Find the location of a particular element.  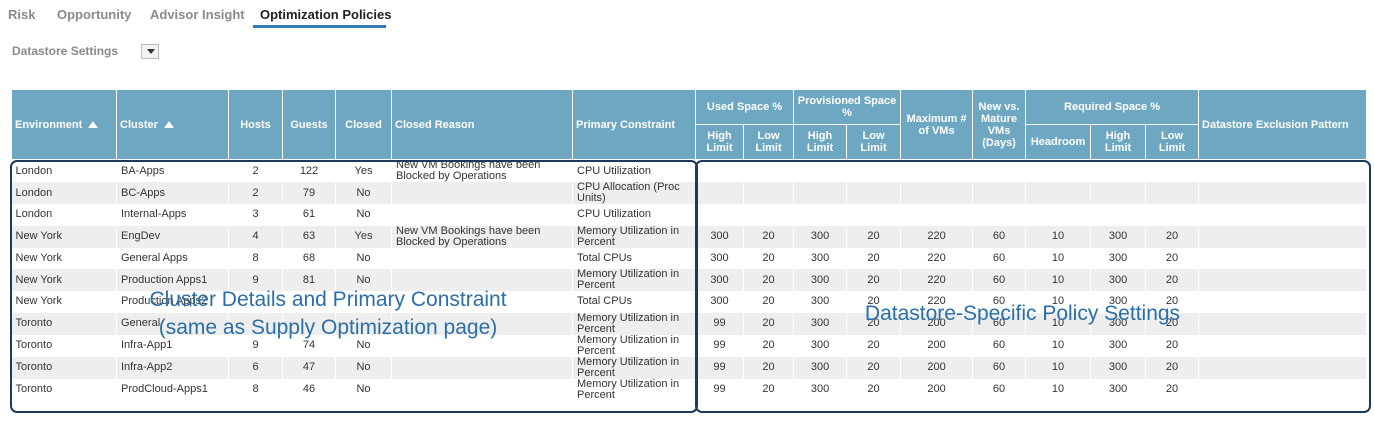

used-low-limit-cell: 20 is located at coordinates (769, 258).